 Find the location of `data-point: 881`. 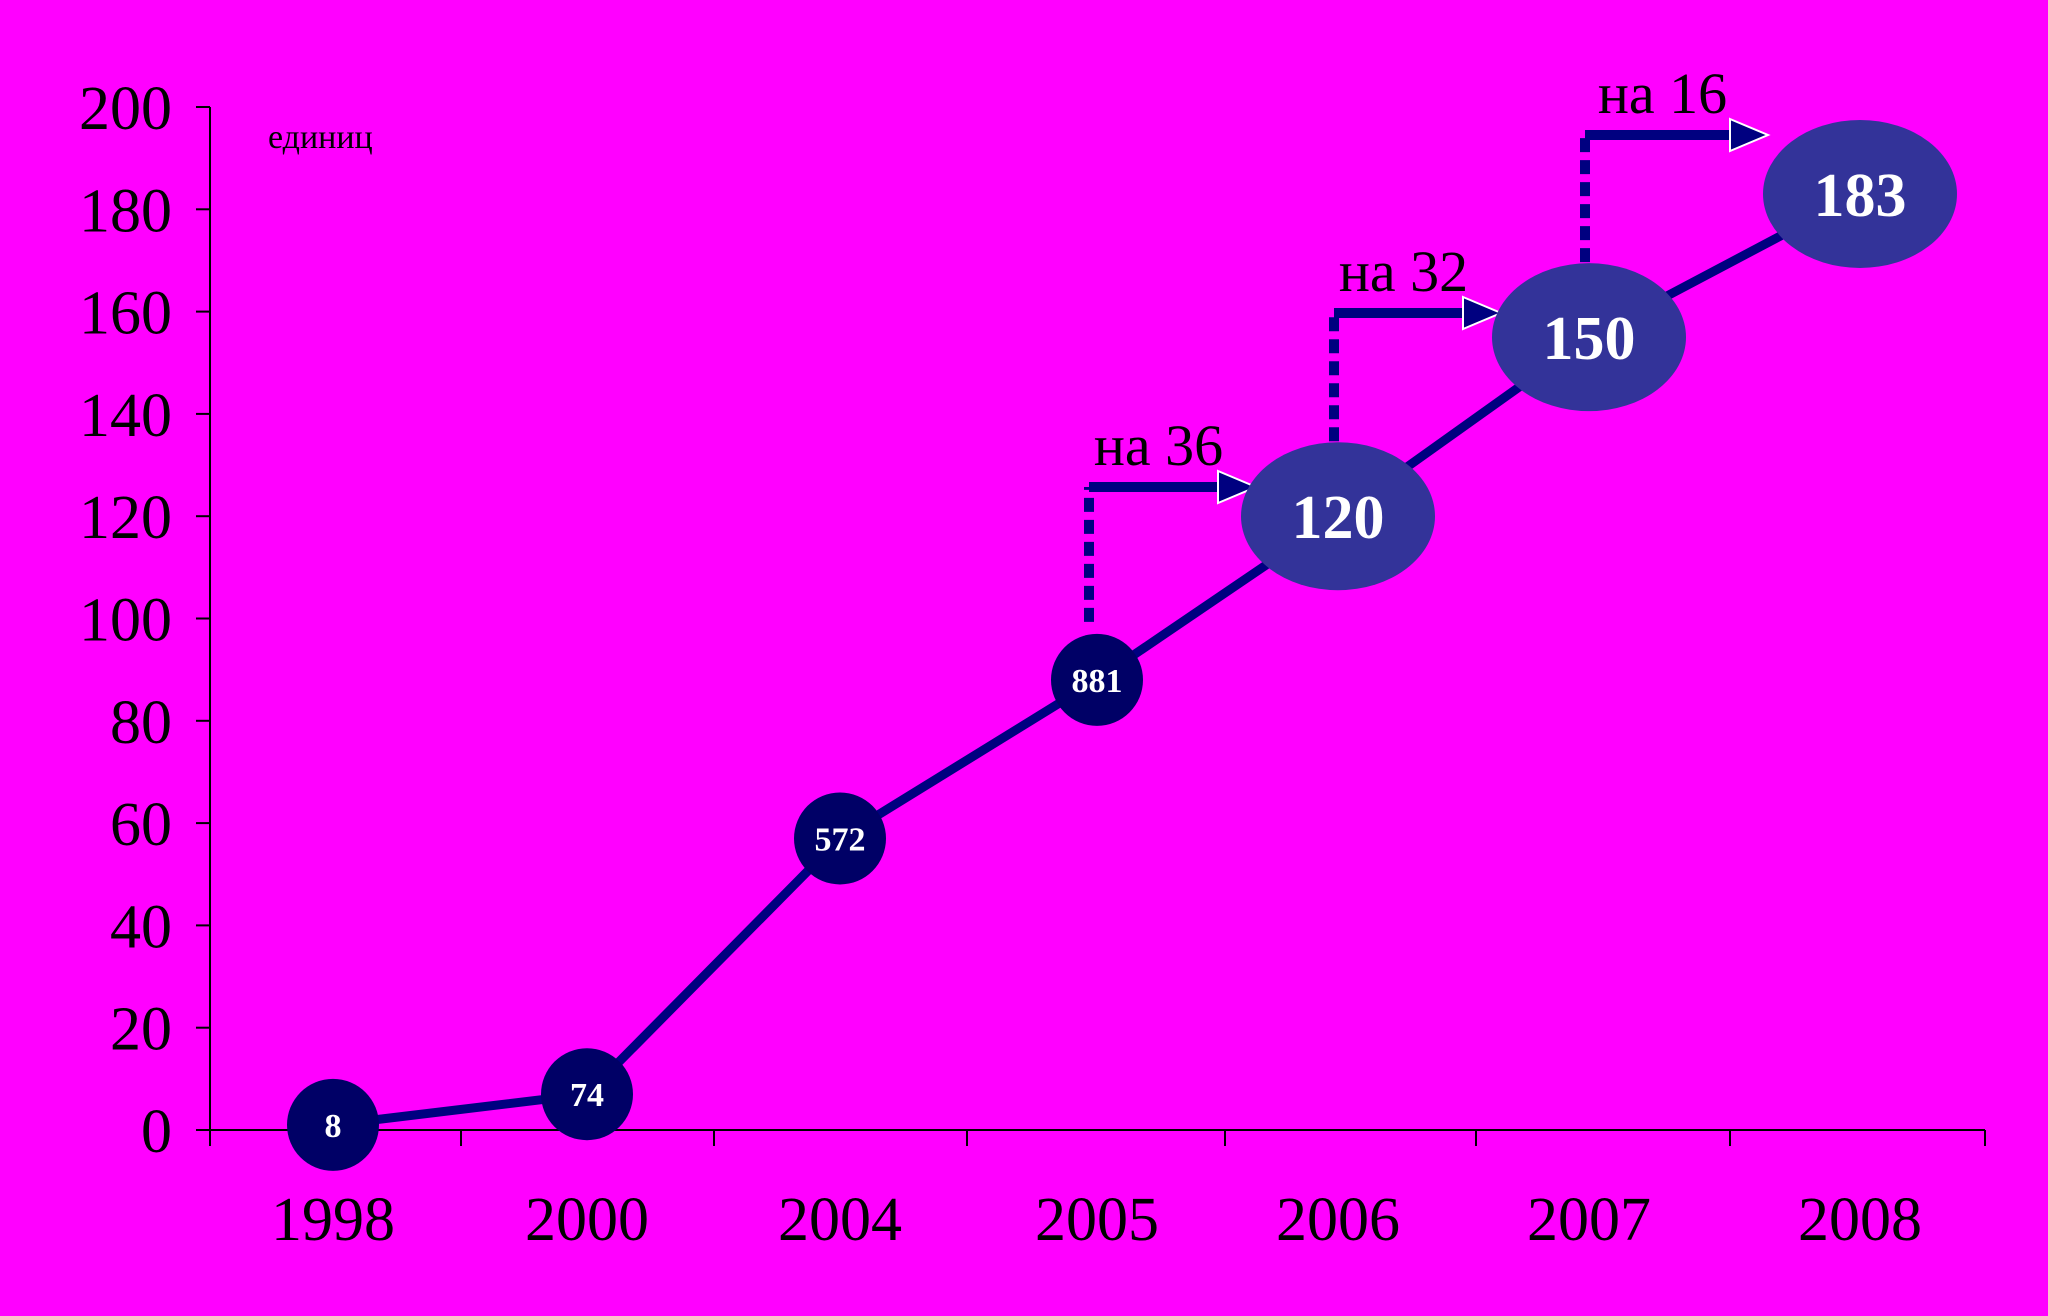

data-point: 881 is located at coordinates (1097, 679).